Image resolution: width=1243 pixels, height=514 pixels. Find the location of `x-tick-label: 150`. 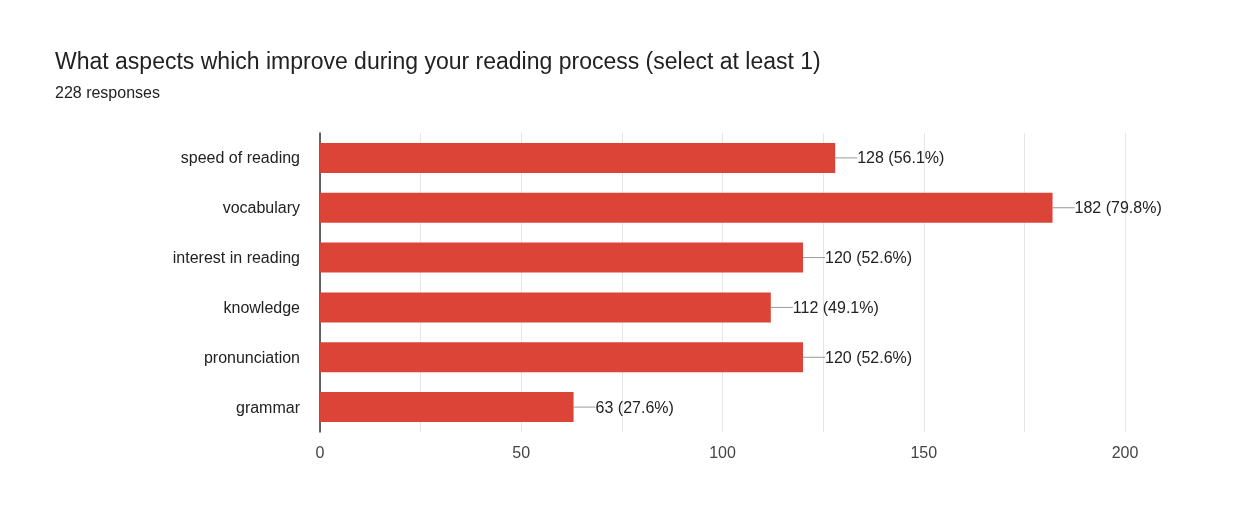

x-tick-label: 150 is located at coordinates (924, 452).